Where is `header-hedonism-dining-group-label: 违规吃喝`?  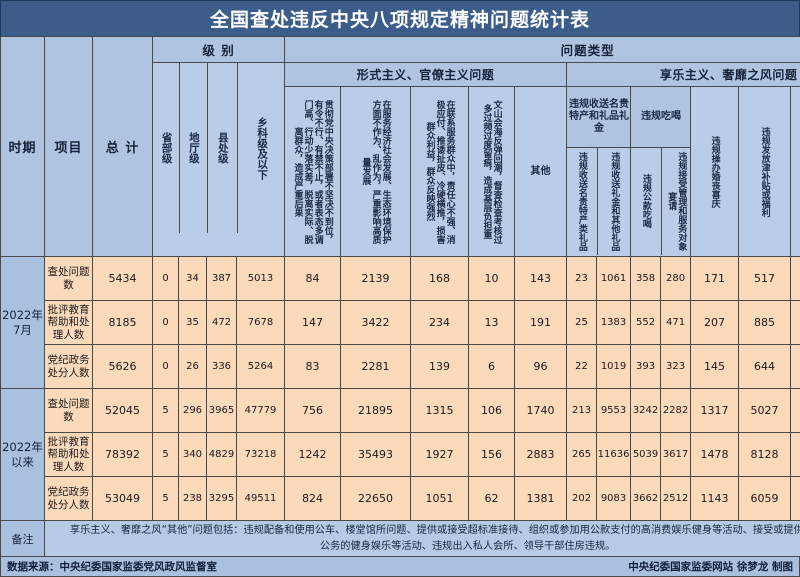 header-hedonism-dining-group-label: 违规吃喝 is located at coordinates (661, 117).